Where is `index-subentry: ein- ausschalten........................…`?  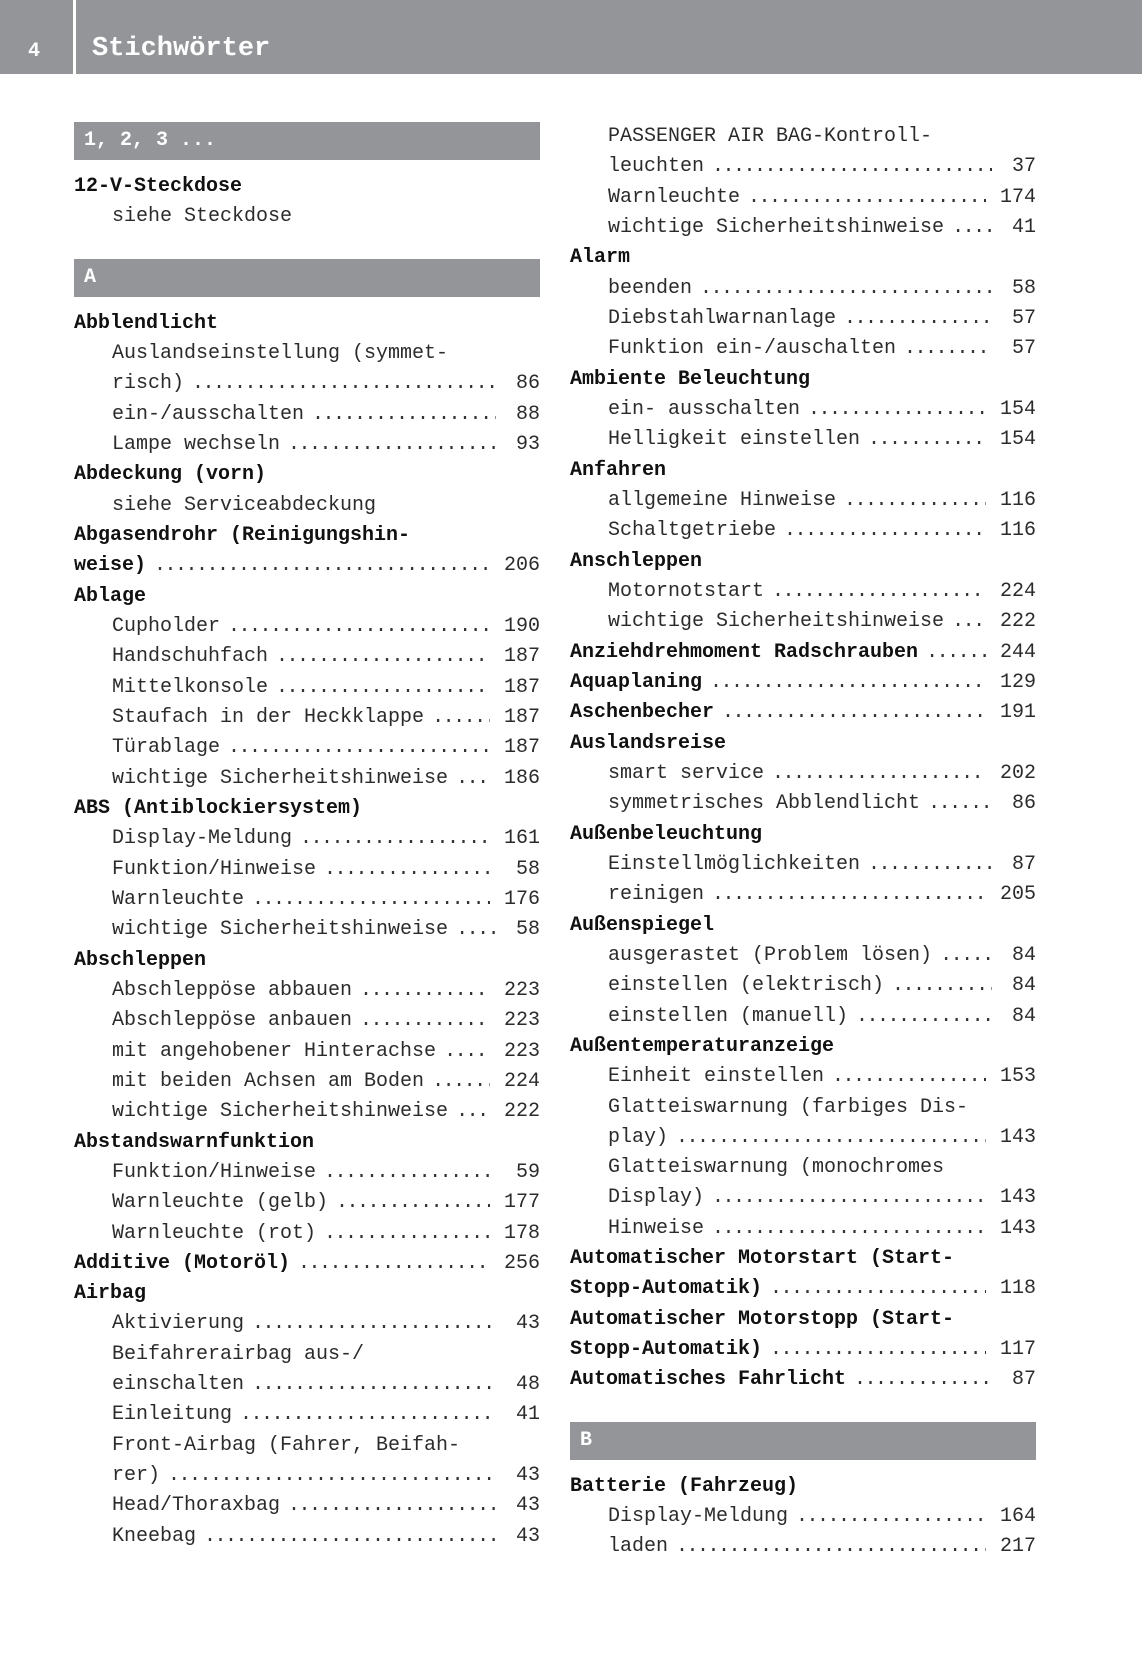 index-subentry: ein- ausschalten........................… is located at coordinates (803, 410).